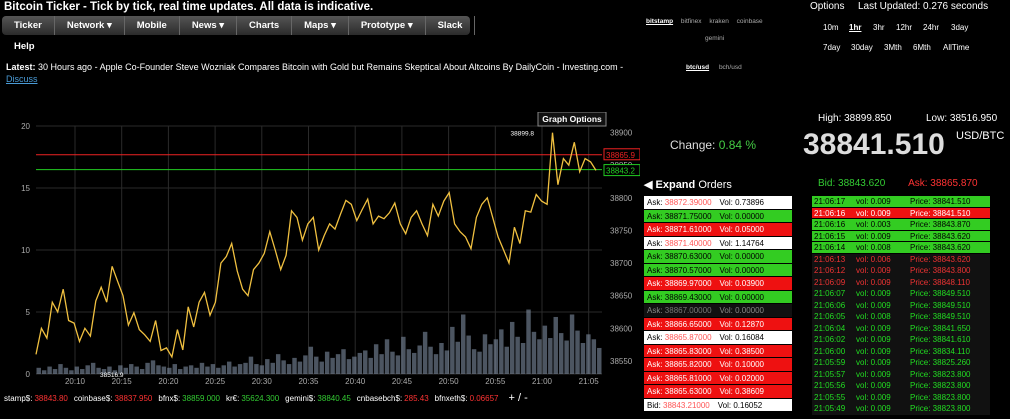 This screenshot has width=1010, height=419. I want to click on order-row: Ask: 38865.87000 Vol: 0.16084, so click(718, 338).